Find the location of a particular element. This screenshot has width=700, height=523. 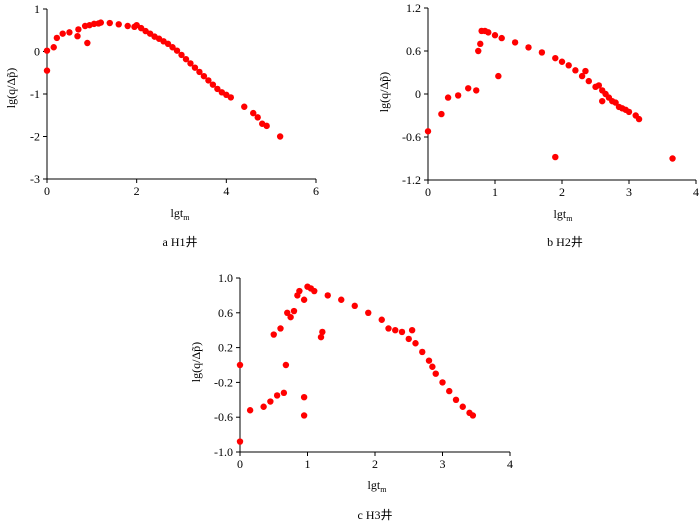

y-tick-label: -2 is located at coordinates (35, 137).